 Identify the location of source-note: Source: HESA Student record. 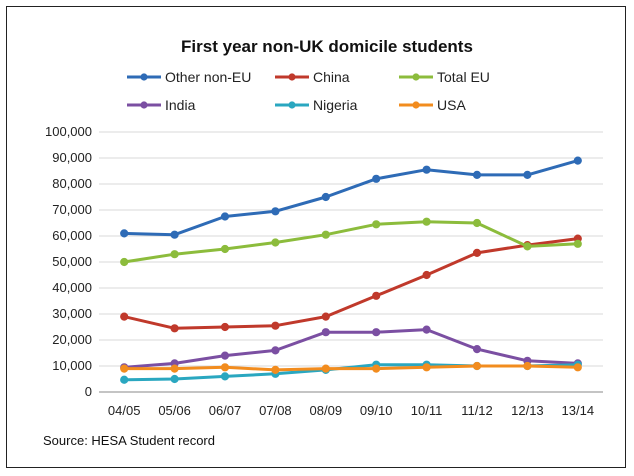
(129, 440).